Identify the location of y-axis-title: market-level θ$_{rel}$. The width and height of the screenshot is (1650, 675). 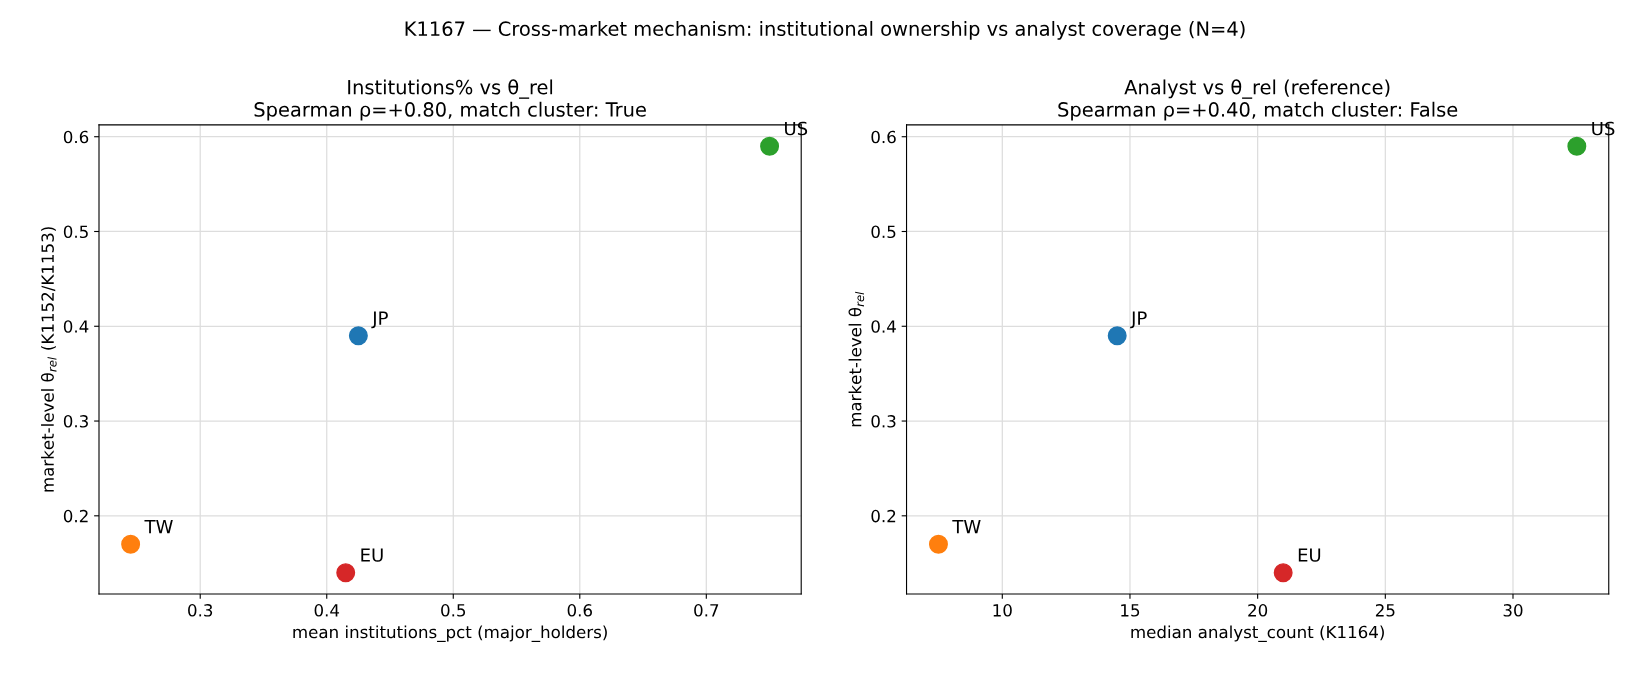
(856, 359).